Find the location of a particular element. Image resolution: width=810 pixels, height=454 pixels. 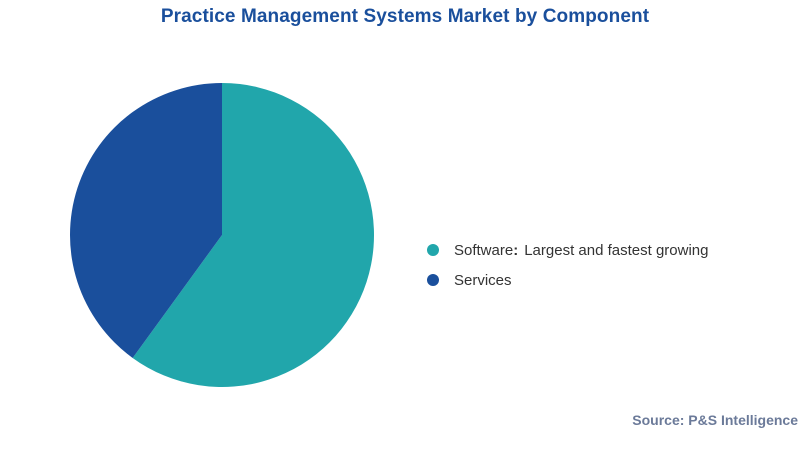

source-note: Source: P&S Intelligence is located at coordinates (715, 420).